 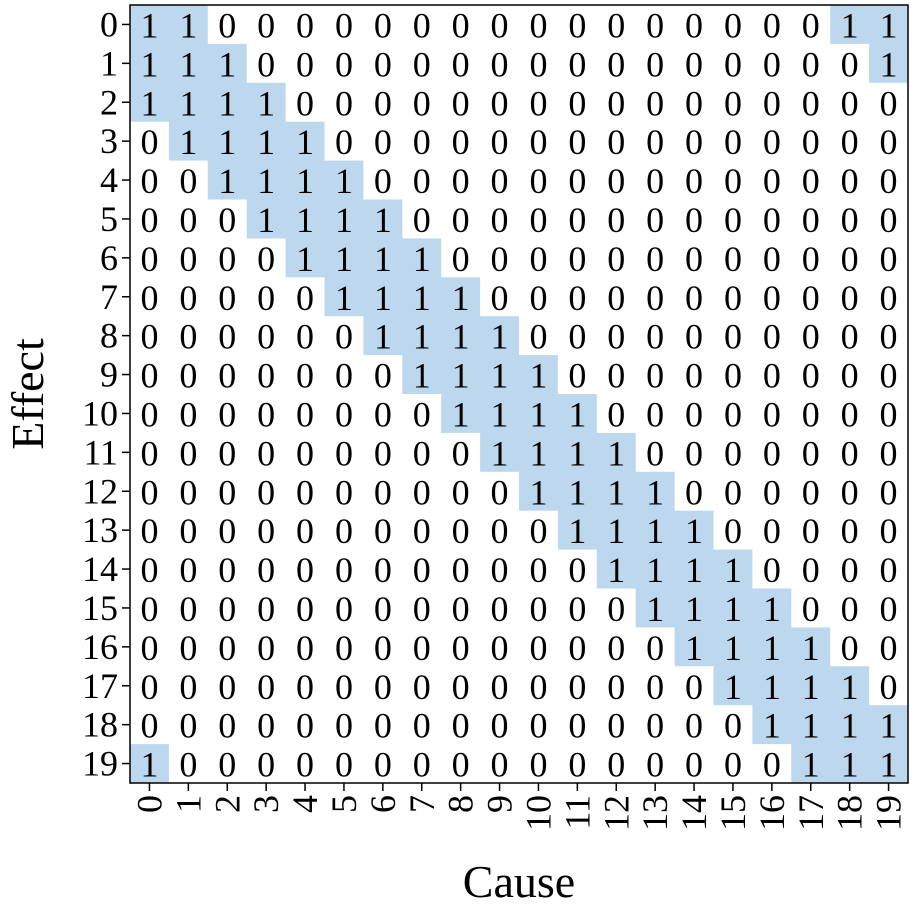 What do you see at coordinates (27, 394) in the screenshot?
I see `y-axis-label: Effect` at bounding box center [27, 394].